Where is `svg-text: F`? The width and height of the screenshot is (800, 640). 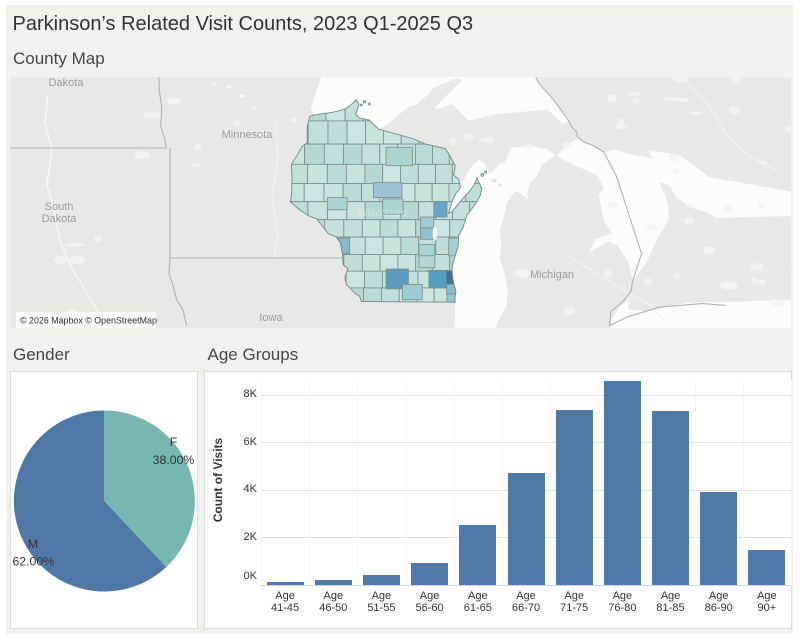
svg-text: F is located at coordinates (173, 442).